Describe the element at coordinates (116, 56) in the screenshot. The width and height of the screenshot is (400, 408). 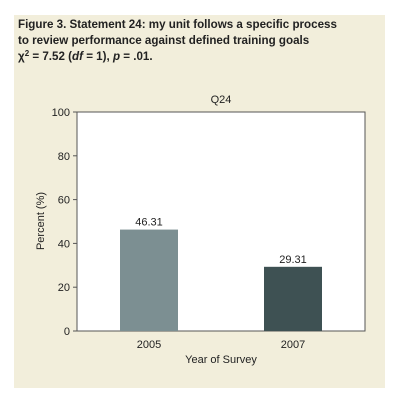
I see `p-label: p` at that location.